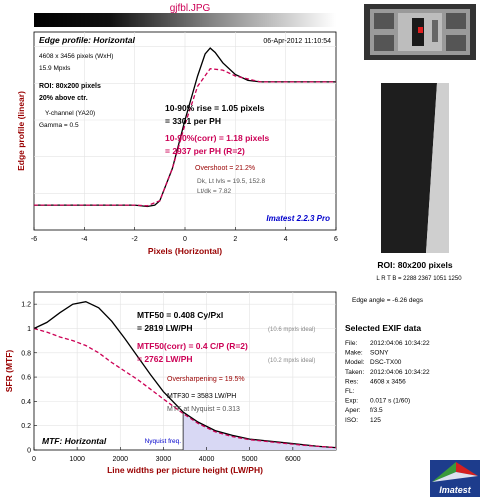 The height and width of the screenshot is (500, 500). What do you see at coordinates (420, 32) in the screenshot?
I see `target-thumbnail` at bounding box center [420, 32].